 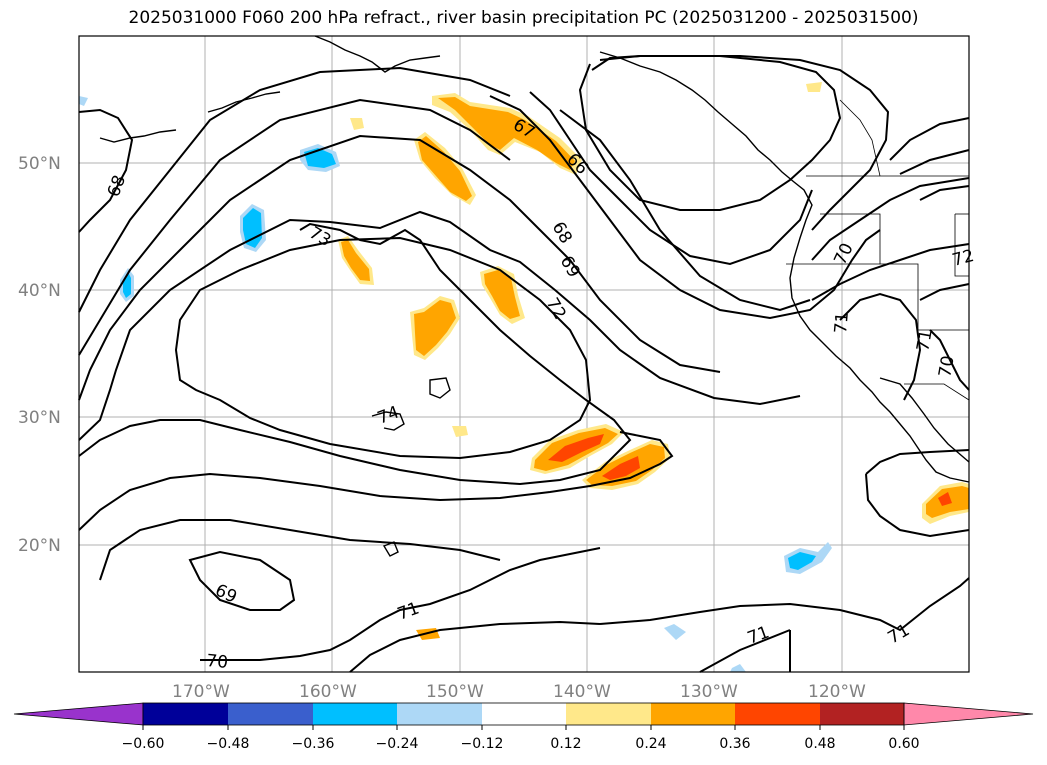 I want to click on colorbar-tick-label: 0.48, so click(x=819, y=744).